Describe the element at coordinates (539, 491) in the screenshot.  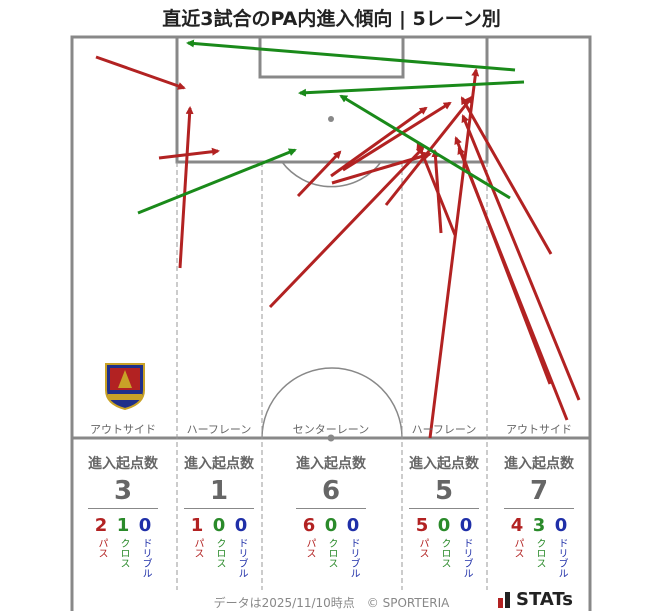
I see `lane-stats-total: 7` at that location.